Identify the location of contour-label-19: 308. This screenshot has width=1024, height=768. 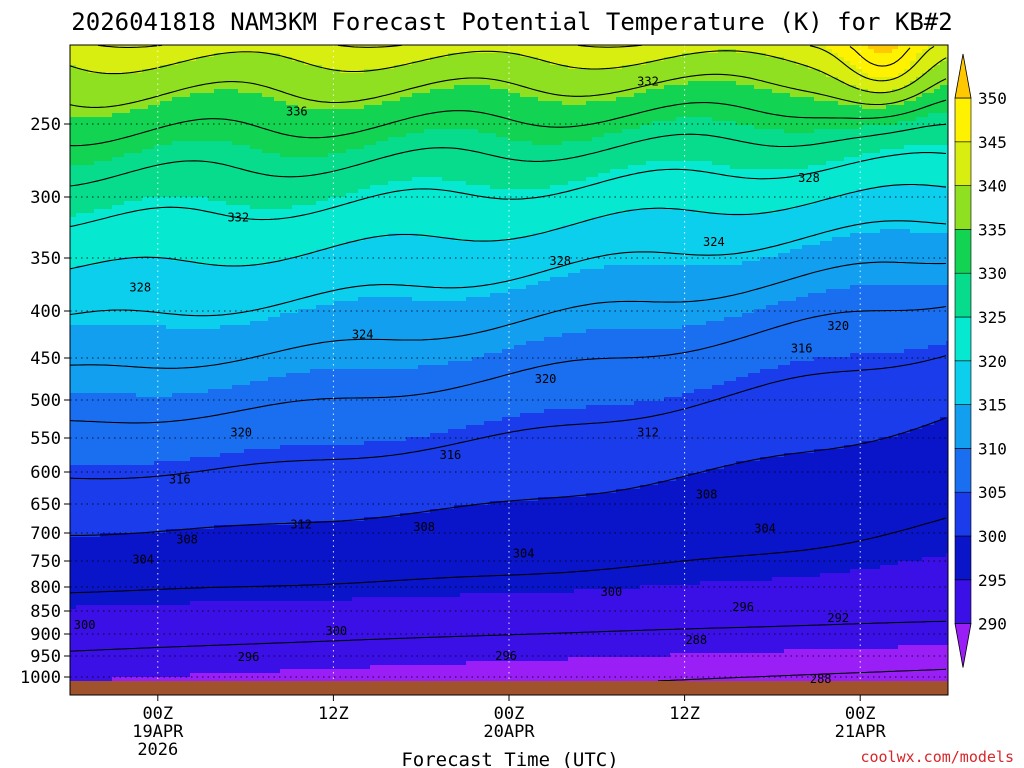
(187, 540).